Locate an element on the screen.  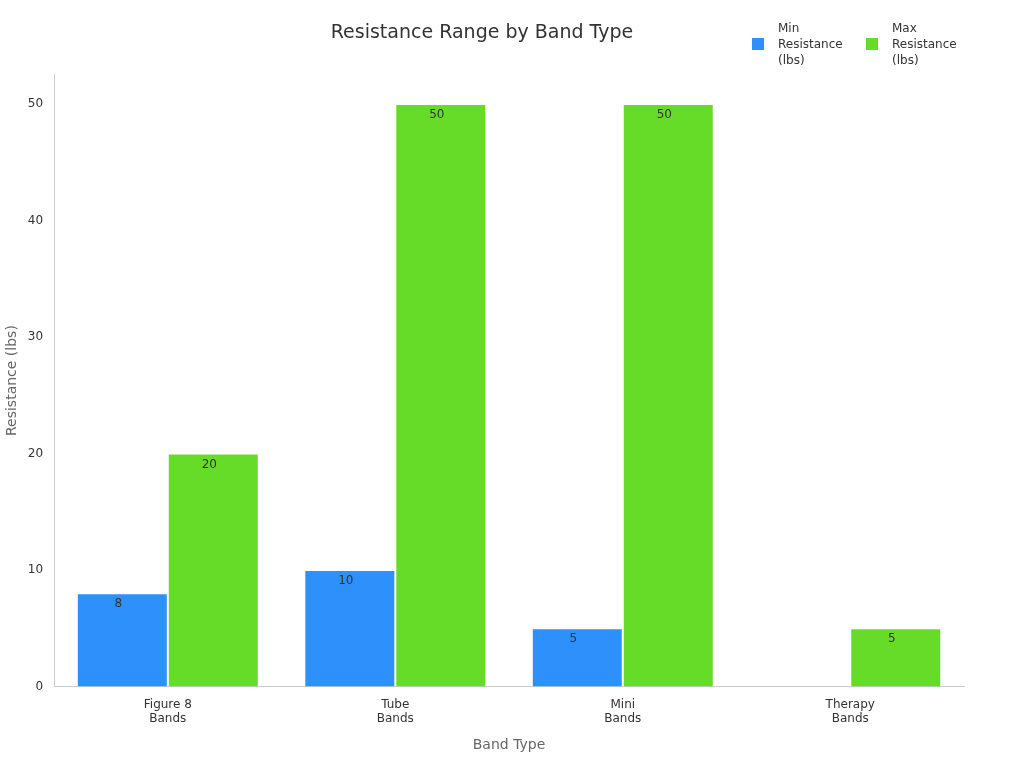
legend-label: Max Resistance (lbs) is located at coordinates (925, 44).